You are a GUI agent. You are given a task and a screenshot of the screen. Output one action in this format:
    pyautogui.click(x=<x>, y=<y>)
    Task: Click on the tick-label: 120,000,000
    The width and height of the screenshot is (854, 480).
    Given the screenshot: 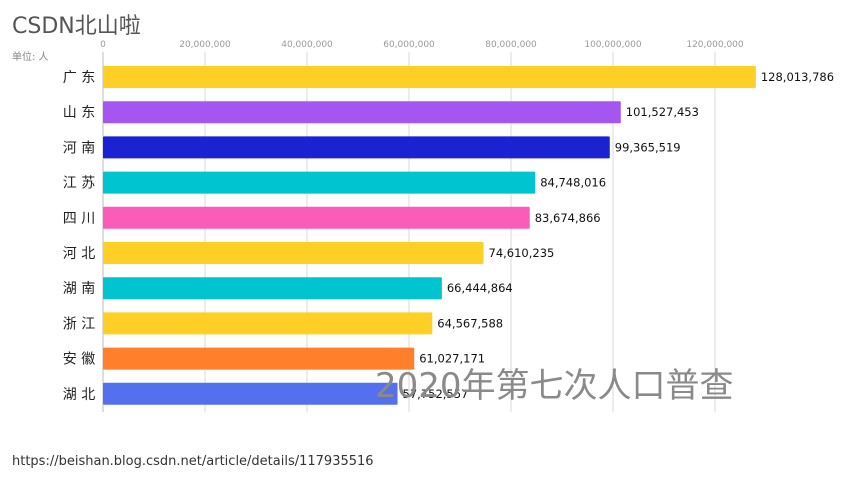 What is the action you would take?
    pyautogui.click(x=715, y=45)
    